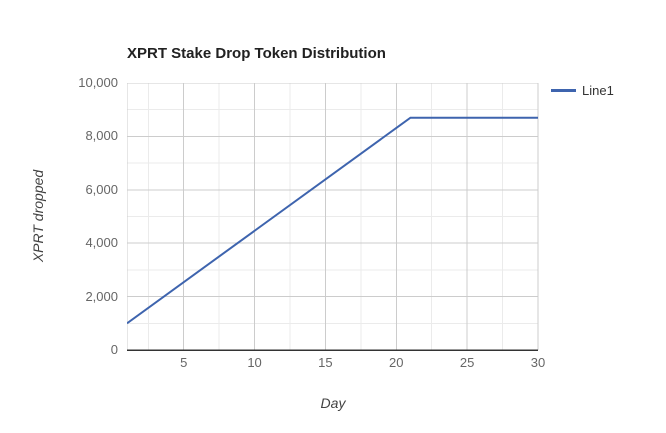 This screenshot has height=433, width=666. I want to click on legend-item: Line1, so click(582, 90).